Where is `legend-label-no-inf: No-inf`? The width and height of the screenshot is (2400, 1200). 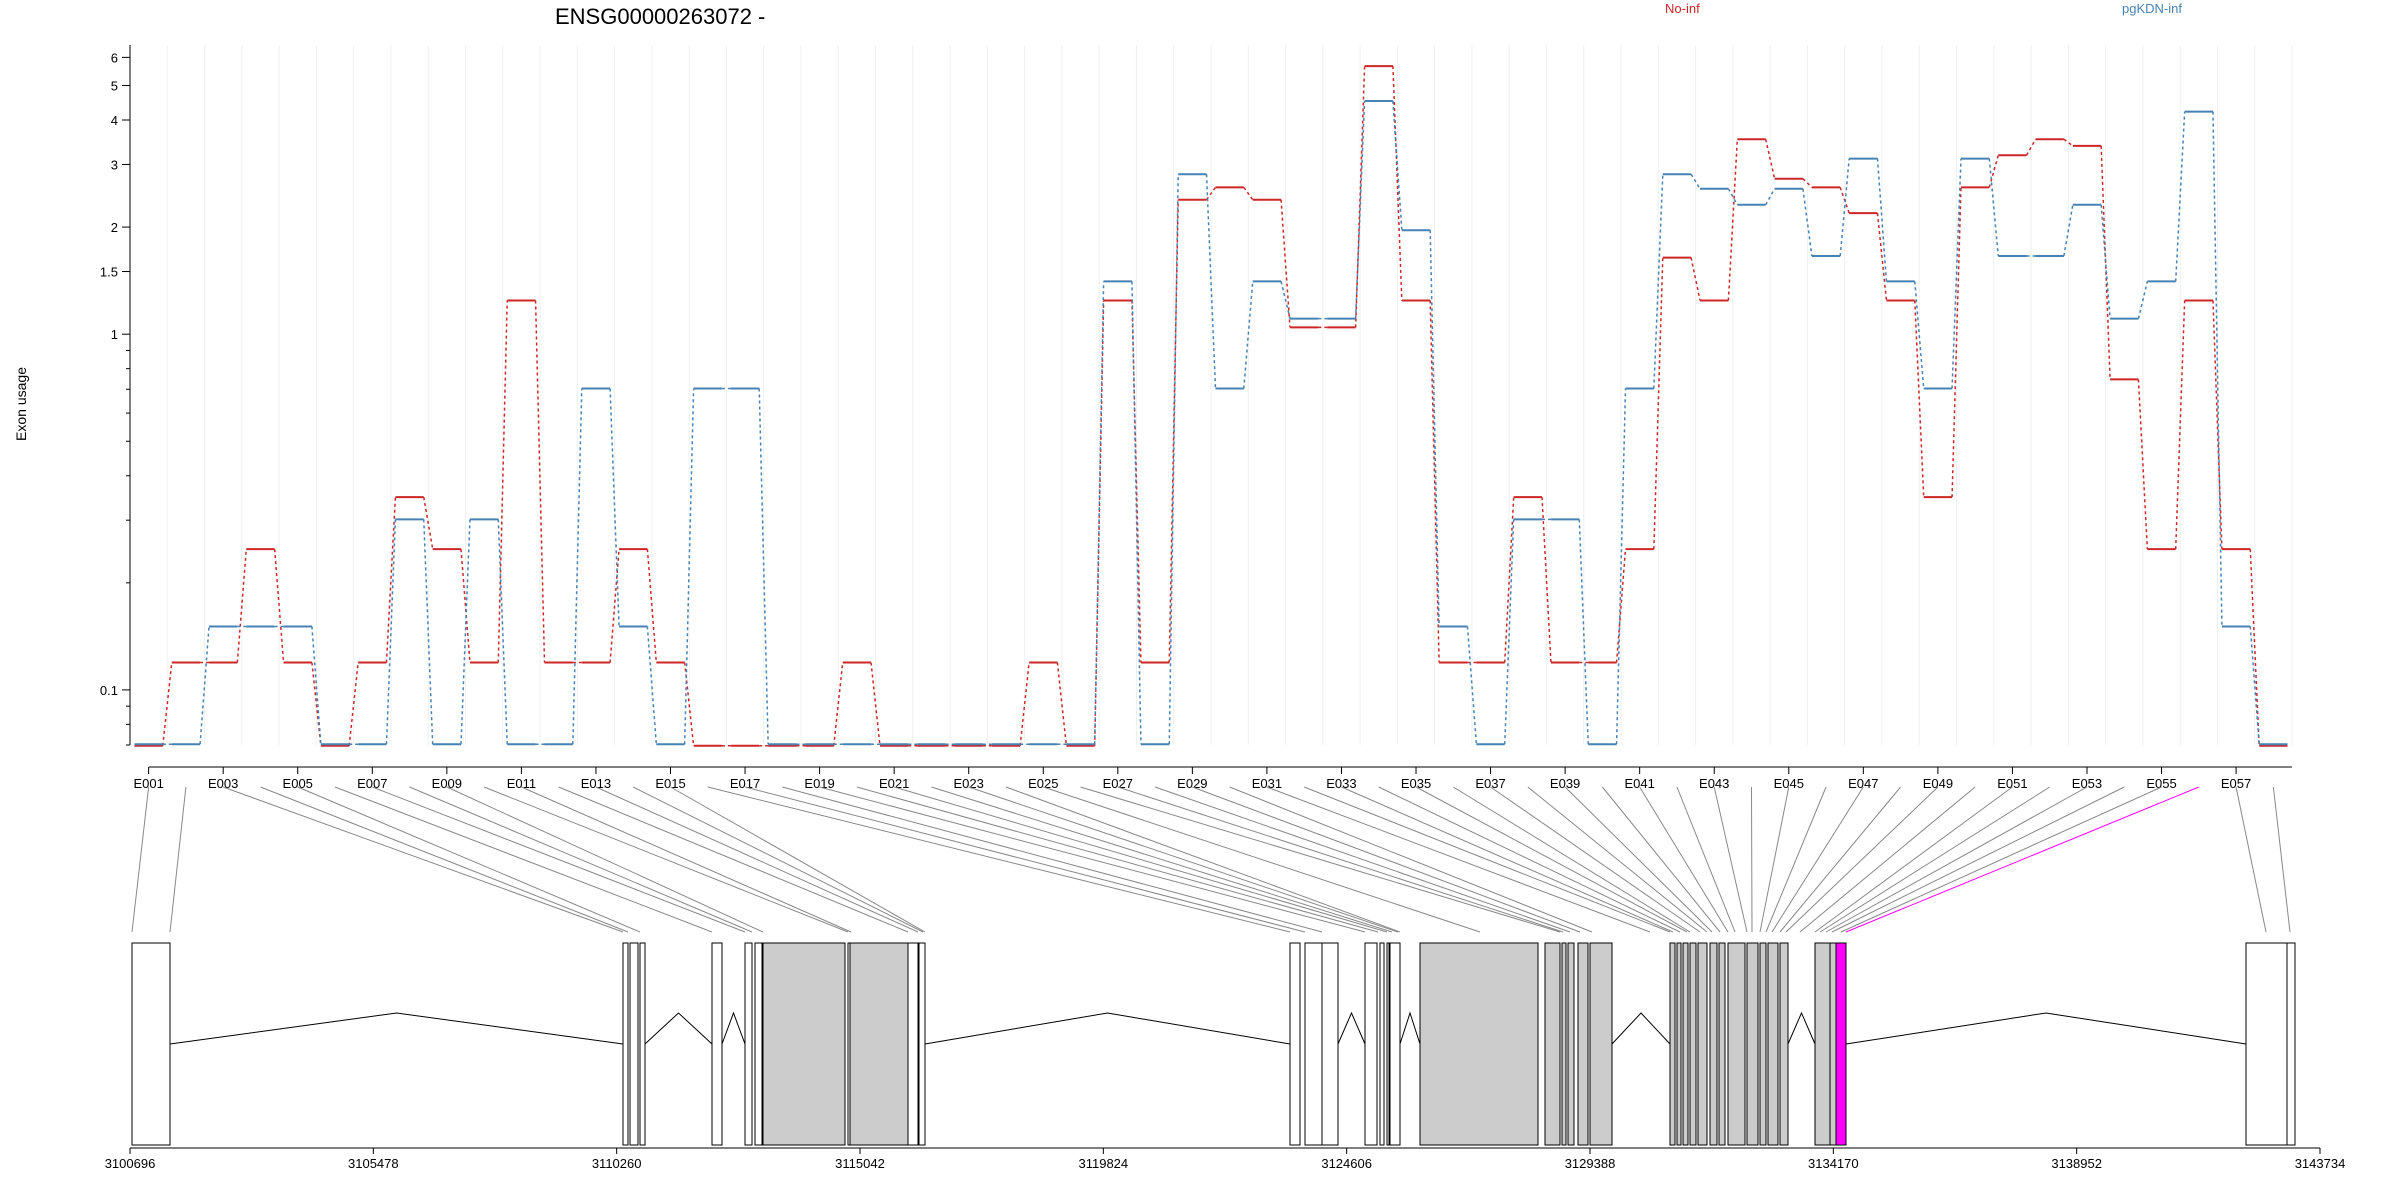 legend-label-no-inf: No-inf is located at coordinates (1682, 8).